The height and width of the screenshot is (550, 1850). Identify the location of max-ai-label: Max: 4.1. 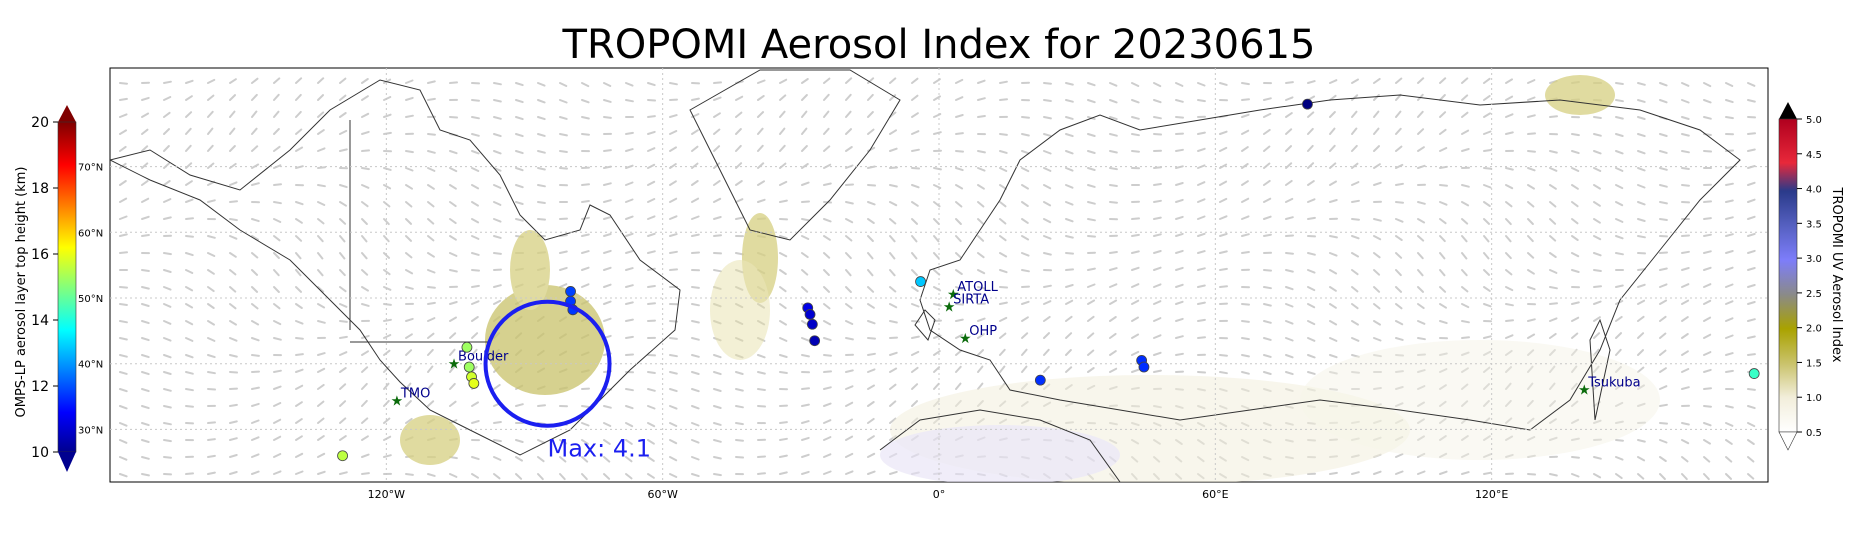
(600, 449).